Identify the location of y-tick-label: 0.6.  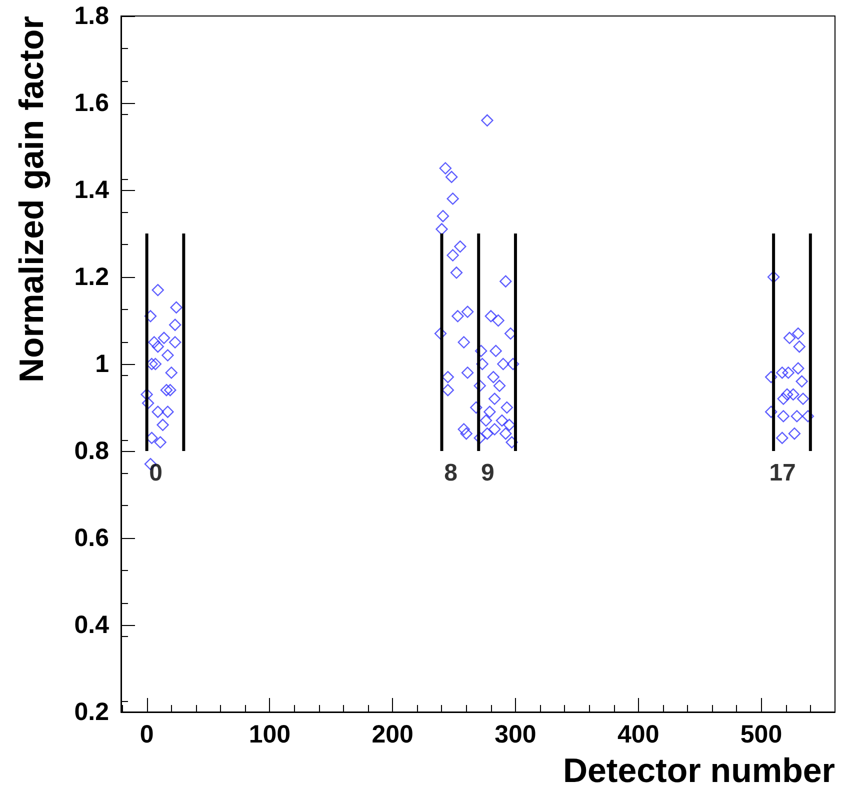
(91, 538).